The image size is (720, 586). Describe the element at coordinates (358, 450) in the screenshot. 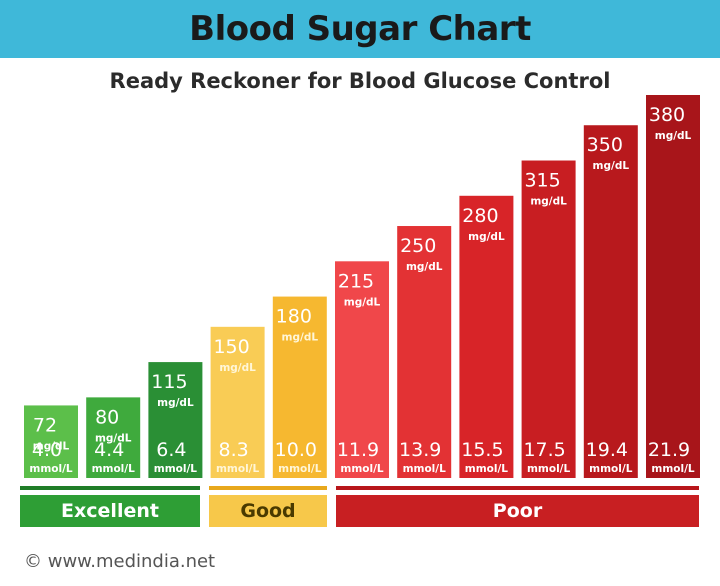

I see `bar-label-mmol-215: 11.9` at that location.